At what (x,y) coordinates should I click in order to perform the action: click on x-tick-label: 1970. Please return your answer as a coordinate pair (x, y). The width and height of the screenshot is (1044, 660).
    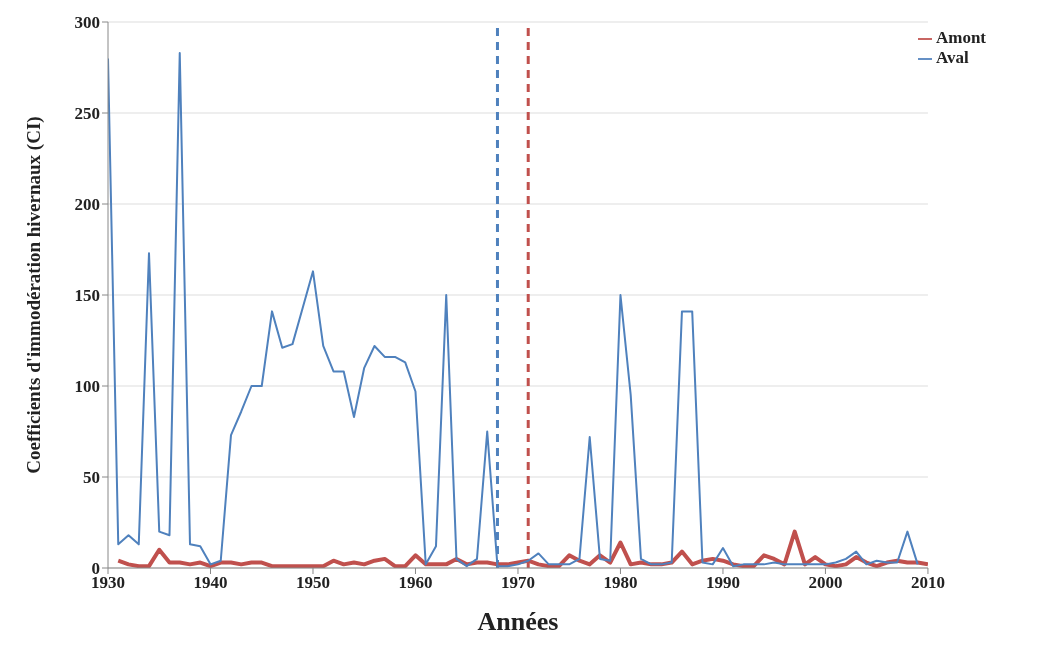
    Looking at the image, I should click on (517, 583).